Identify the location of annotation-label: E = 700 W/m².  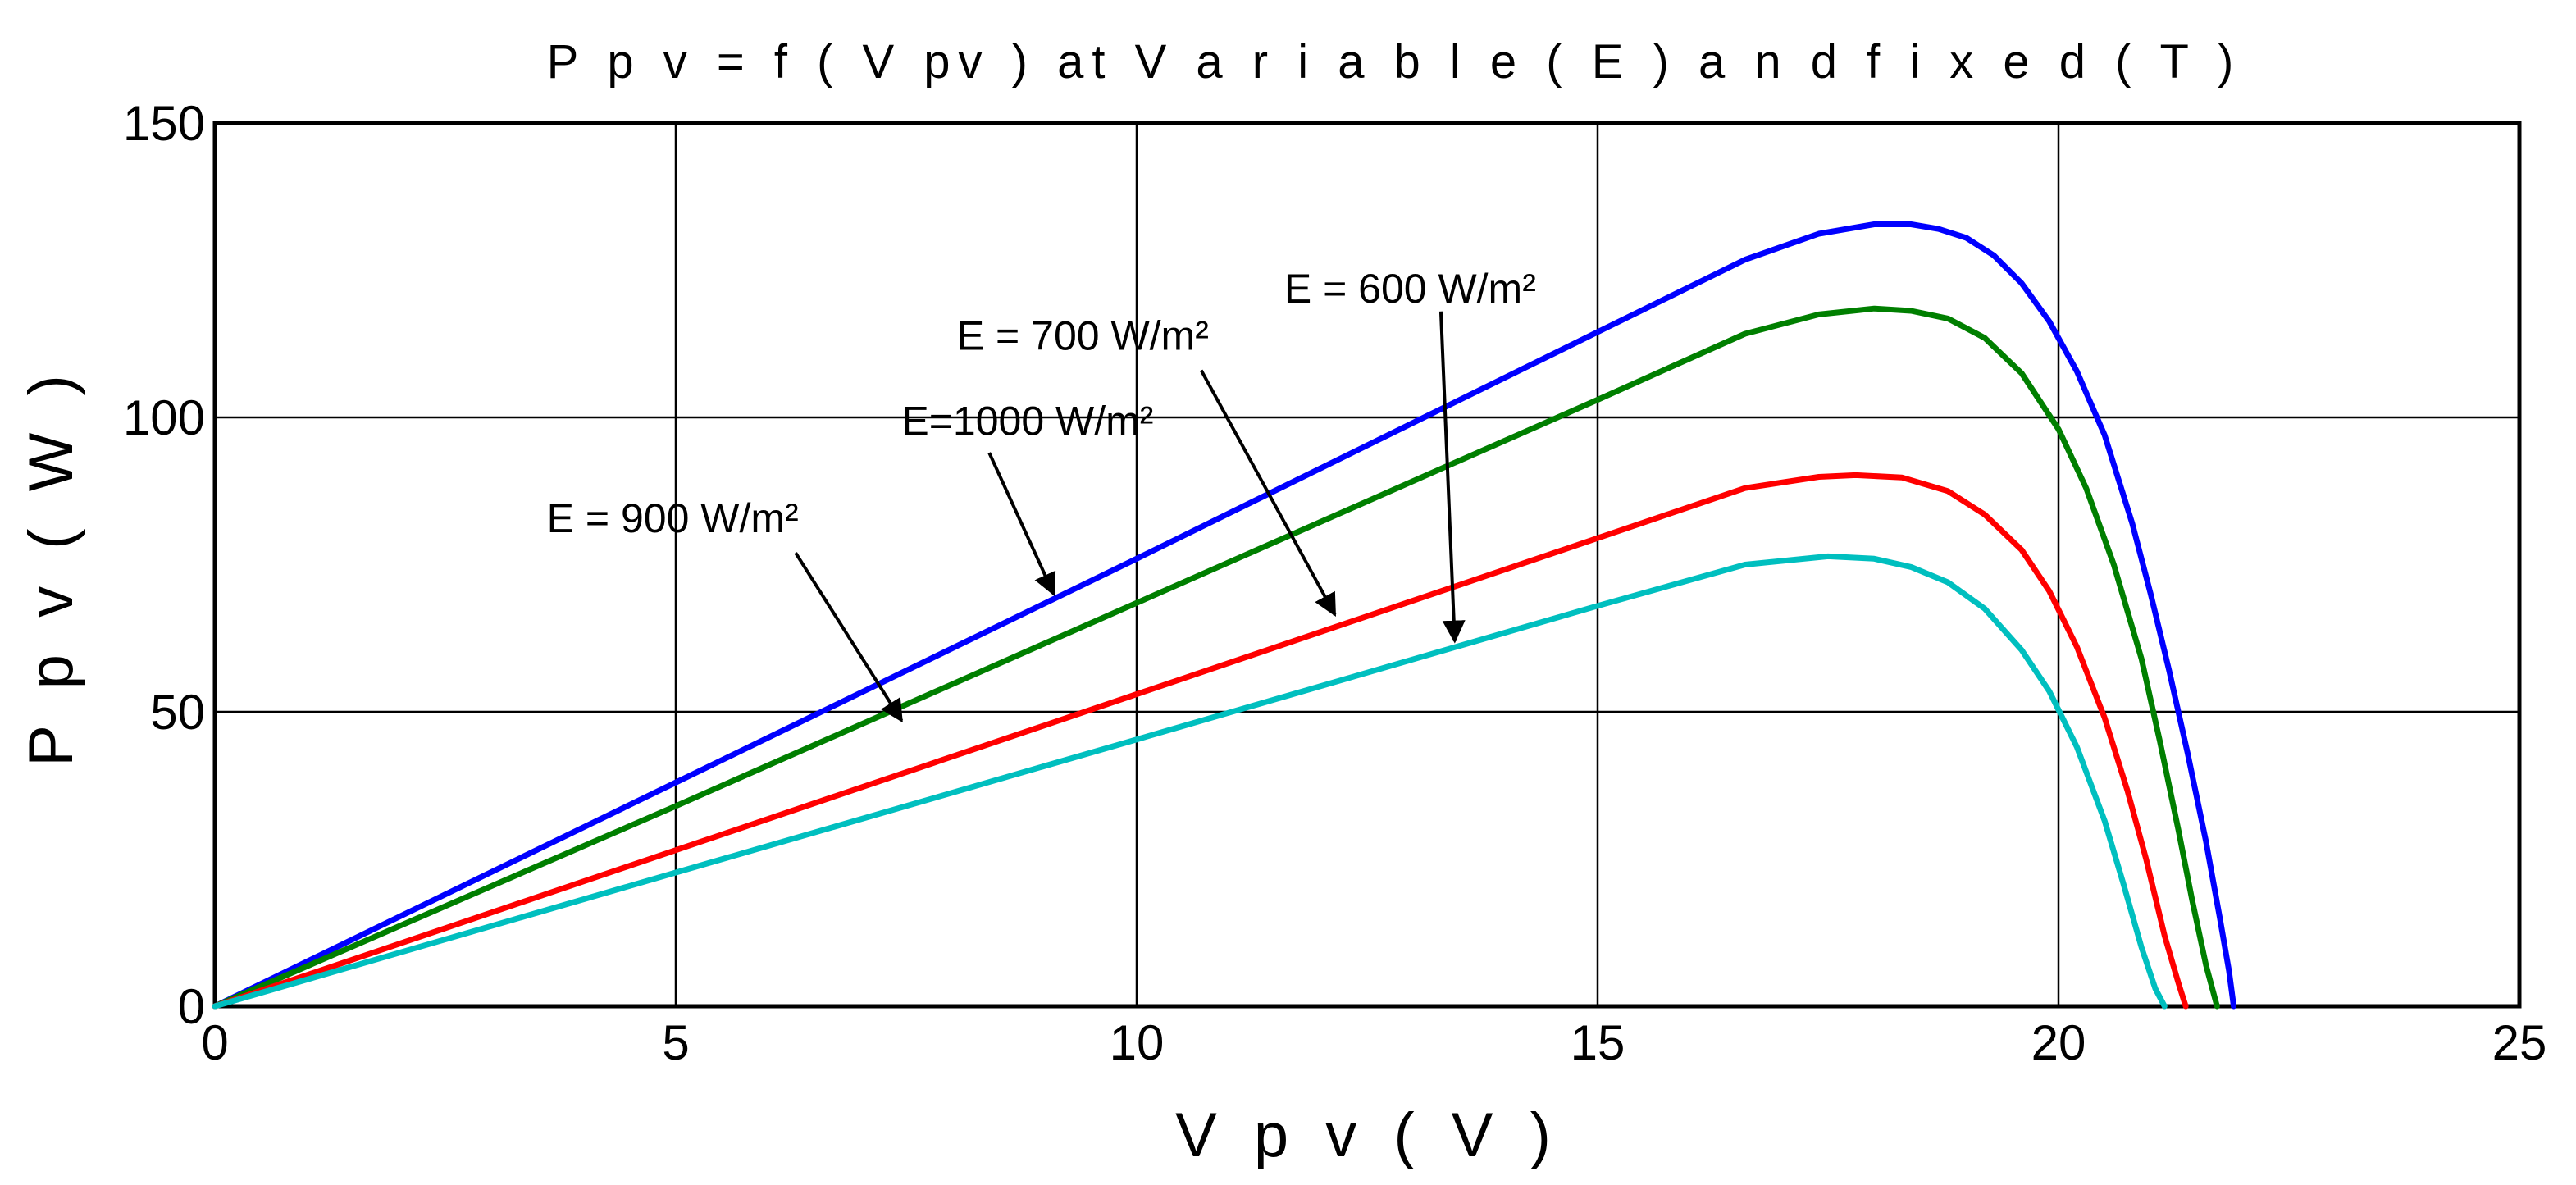
(1083, 335).